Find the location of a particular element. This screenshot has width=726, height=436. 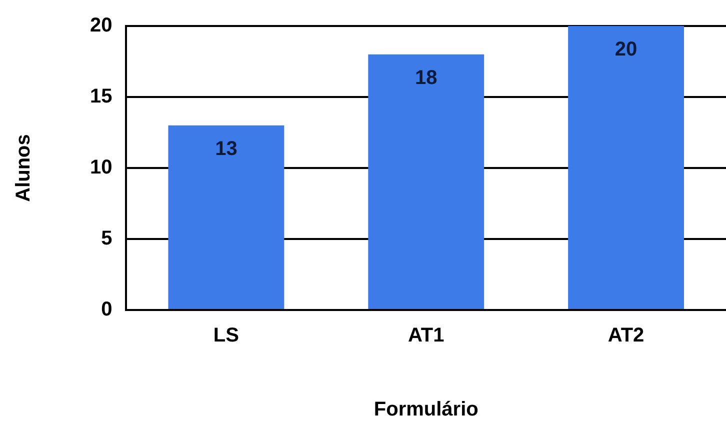

x-tick-label: AT1 is located at coordinates (426, 335).